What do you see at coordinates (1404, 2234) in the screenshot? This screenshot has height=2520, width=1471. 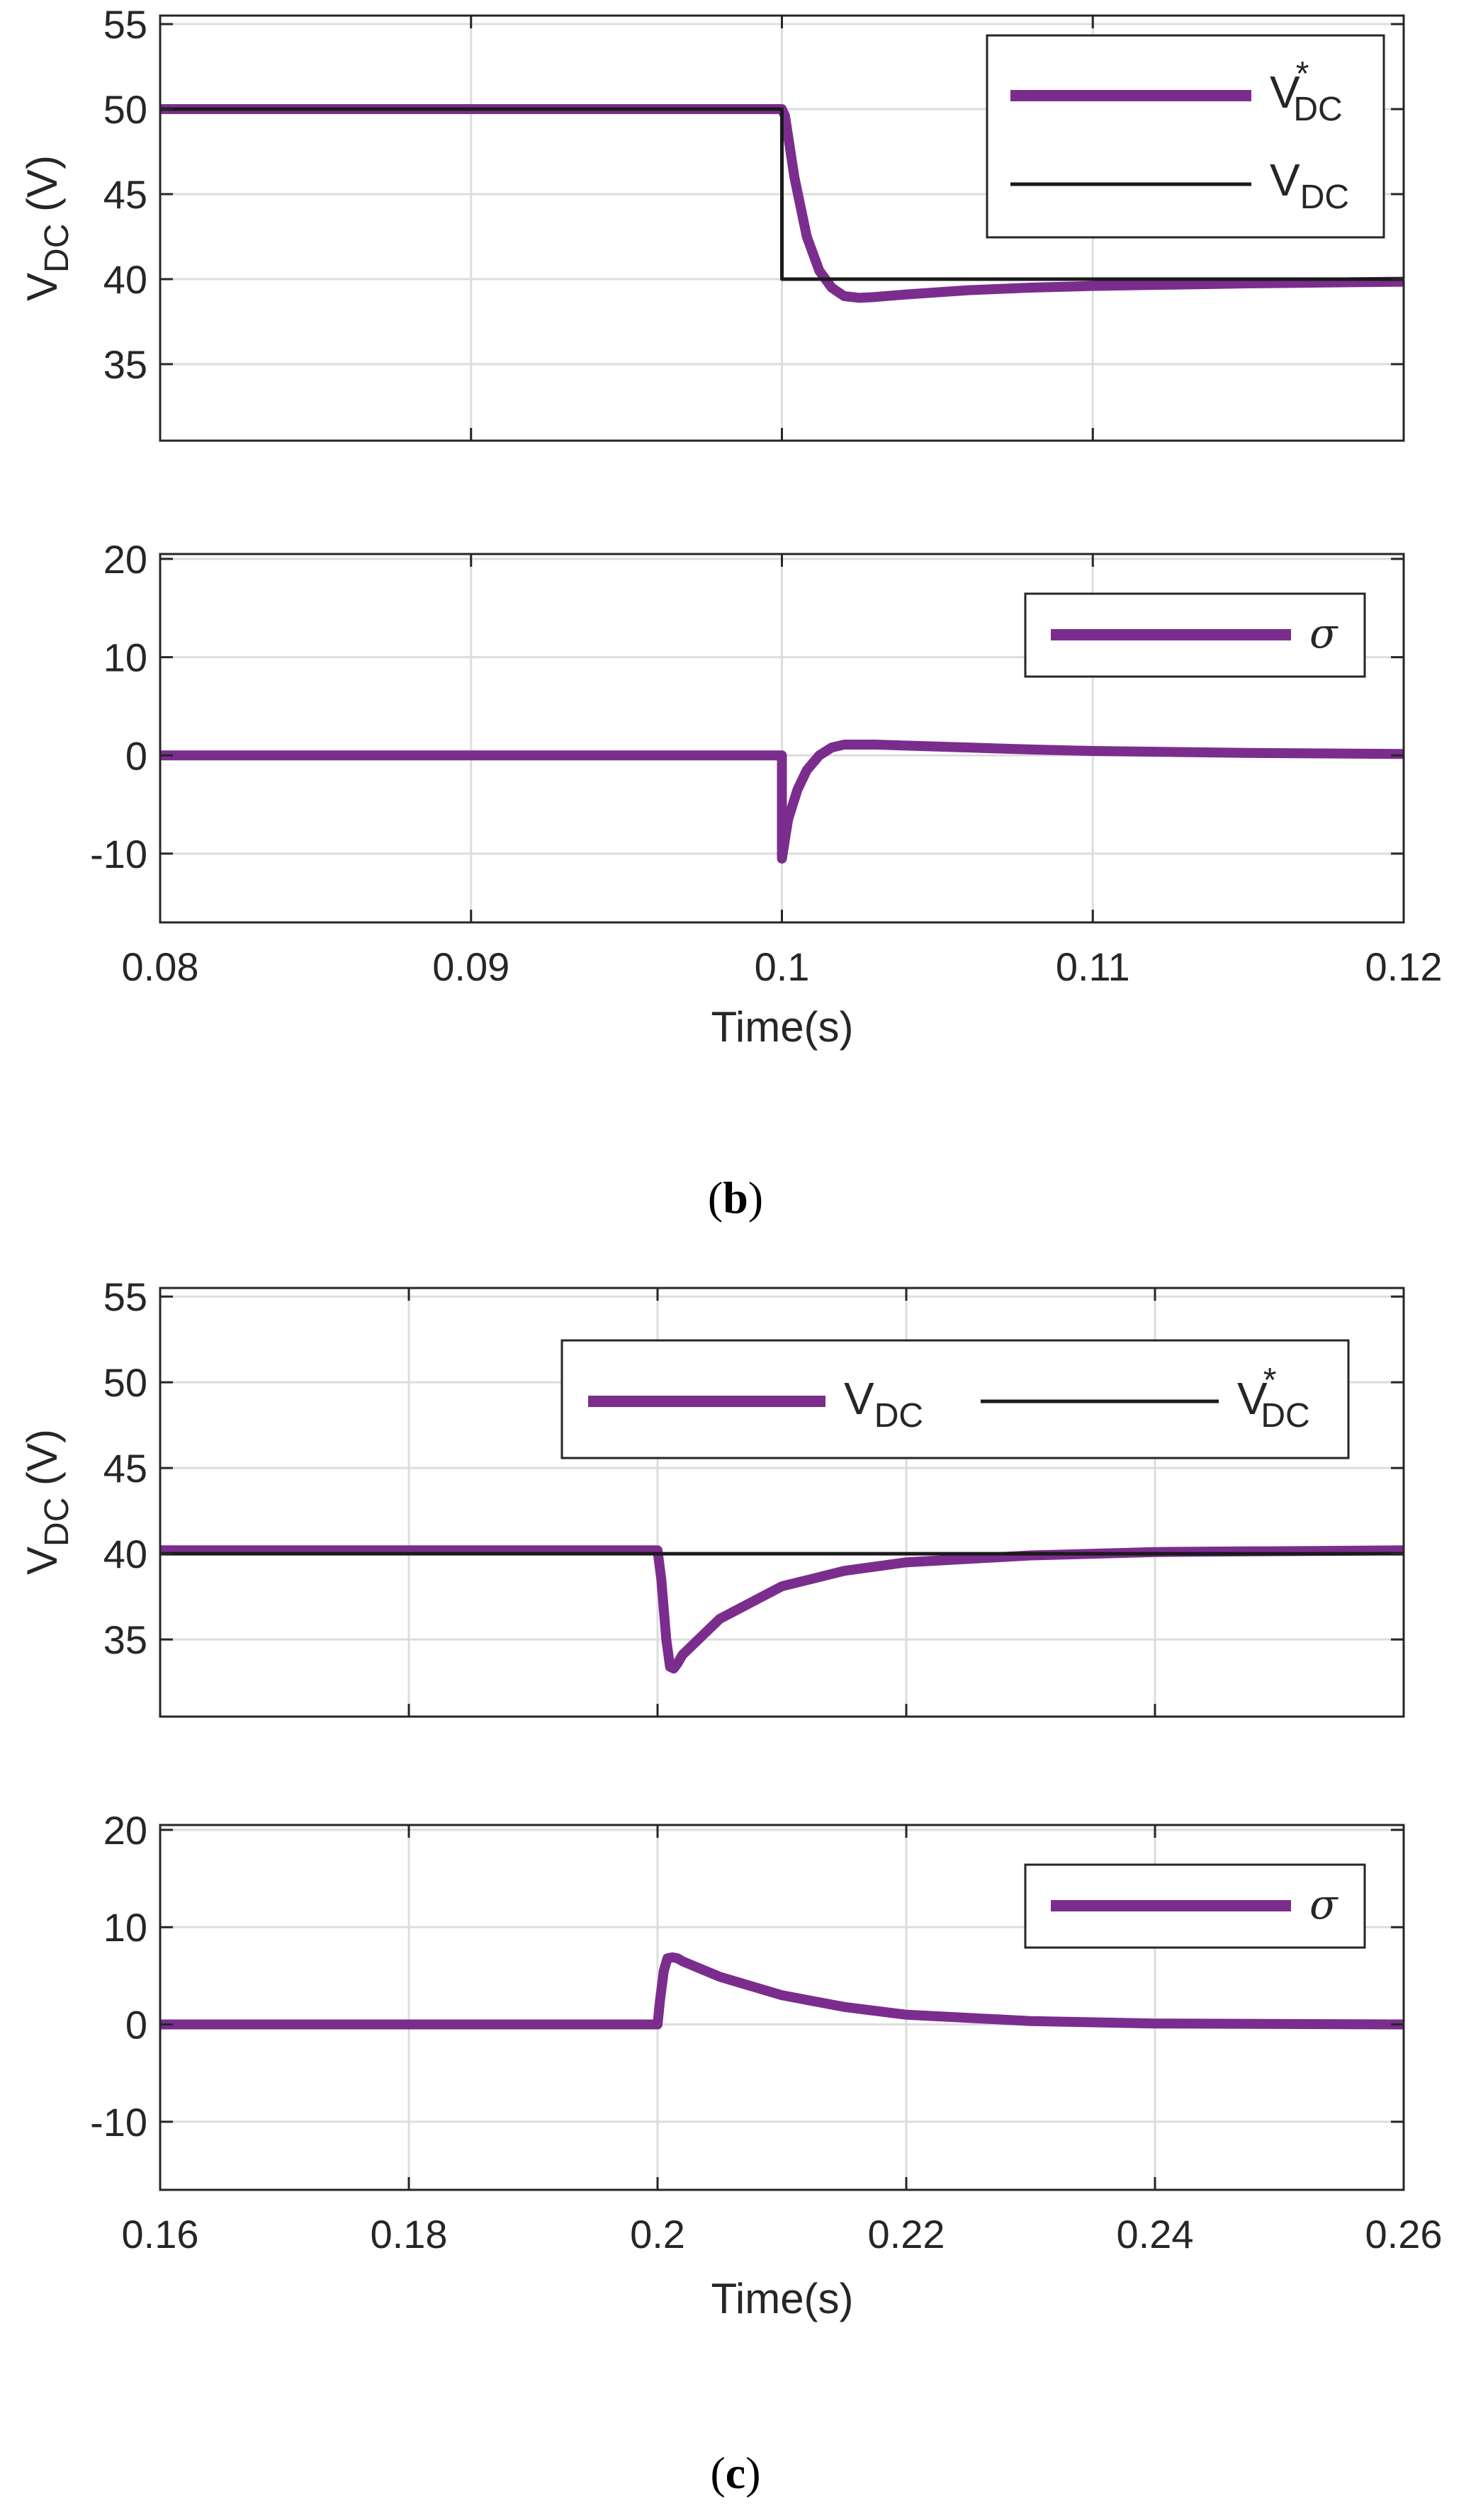 I see `x-tick-label: 0.26` at bounding box center [1404, 2234].